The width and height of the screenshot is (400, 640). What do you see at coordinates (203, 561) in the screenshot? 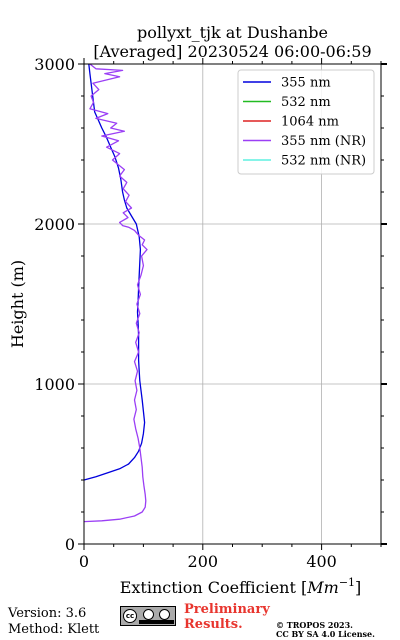
I see `x-tick-label: 200` at bounding box center [203, 561].